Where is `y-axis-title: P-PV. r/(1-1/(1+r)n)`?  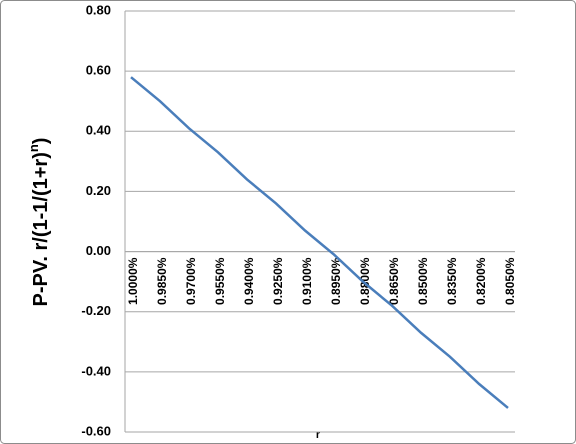 y-axis-title: P-PV. r/(1-1/(1+r)n) is located at coordinates (39, 222).